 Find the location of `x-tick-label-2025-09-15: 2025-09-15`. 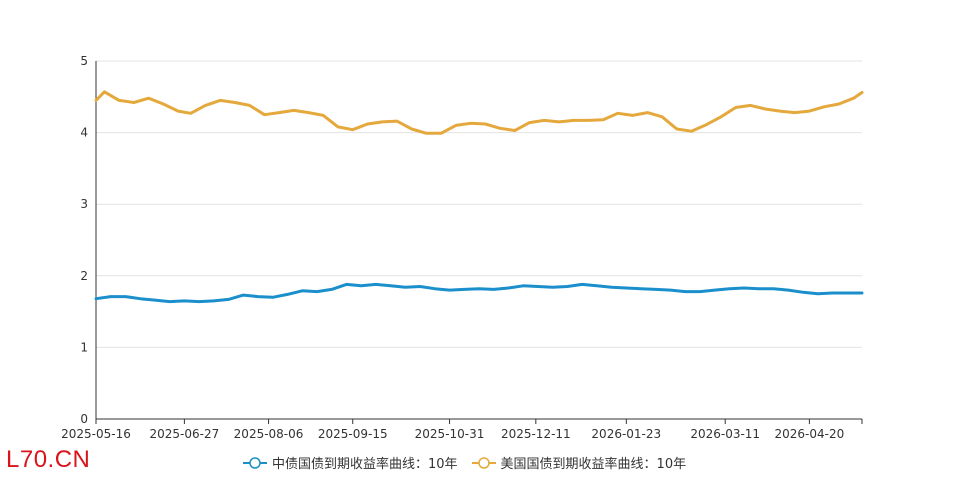

x-tick-label-2025-09-15: 2025-09-15 is located at coordinates (353, 434).